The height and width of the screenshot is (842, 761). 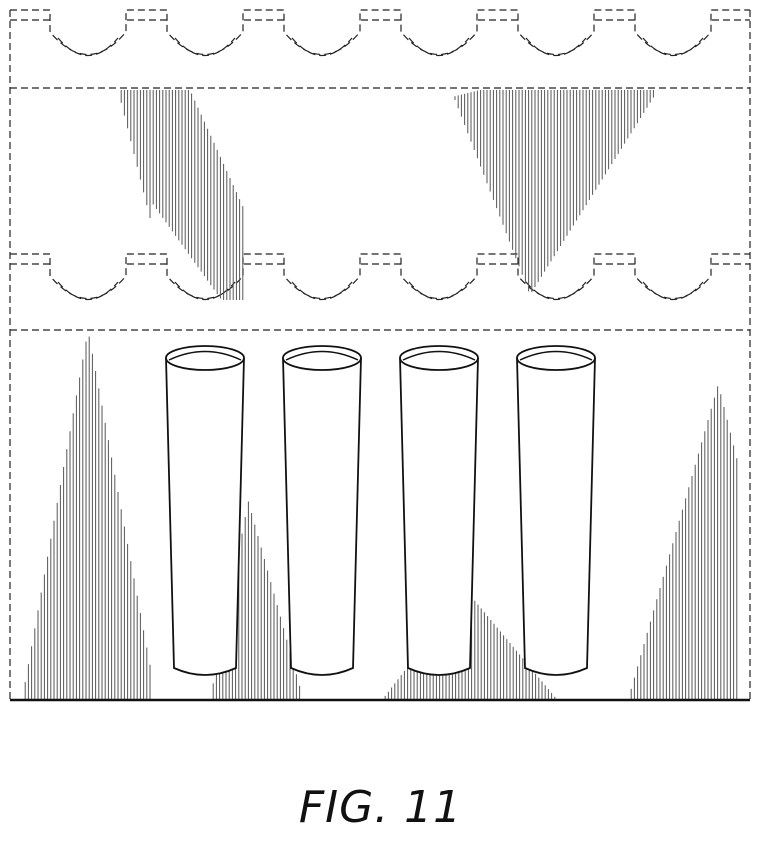 I want to click on tray-row-middle, so click(x=380, y=277).